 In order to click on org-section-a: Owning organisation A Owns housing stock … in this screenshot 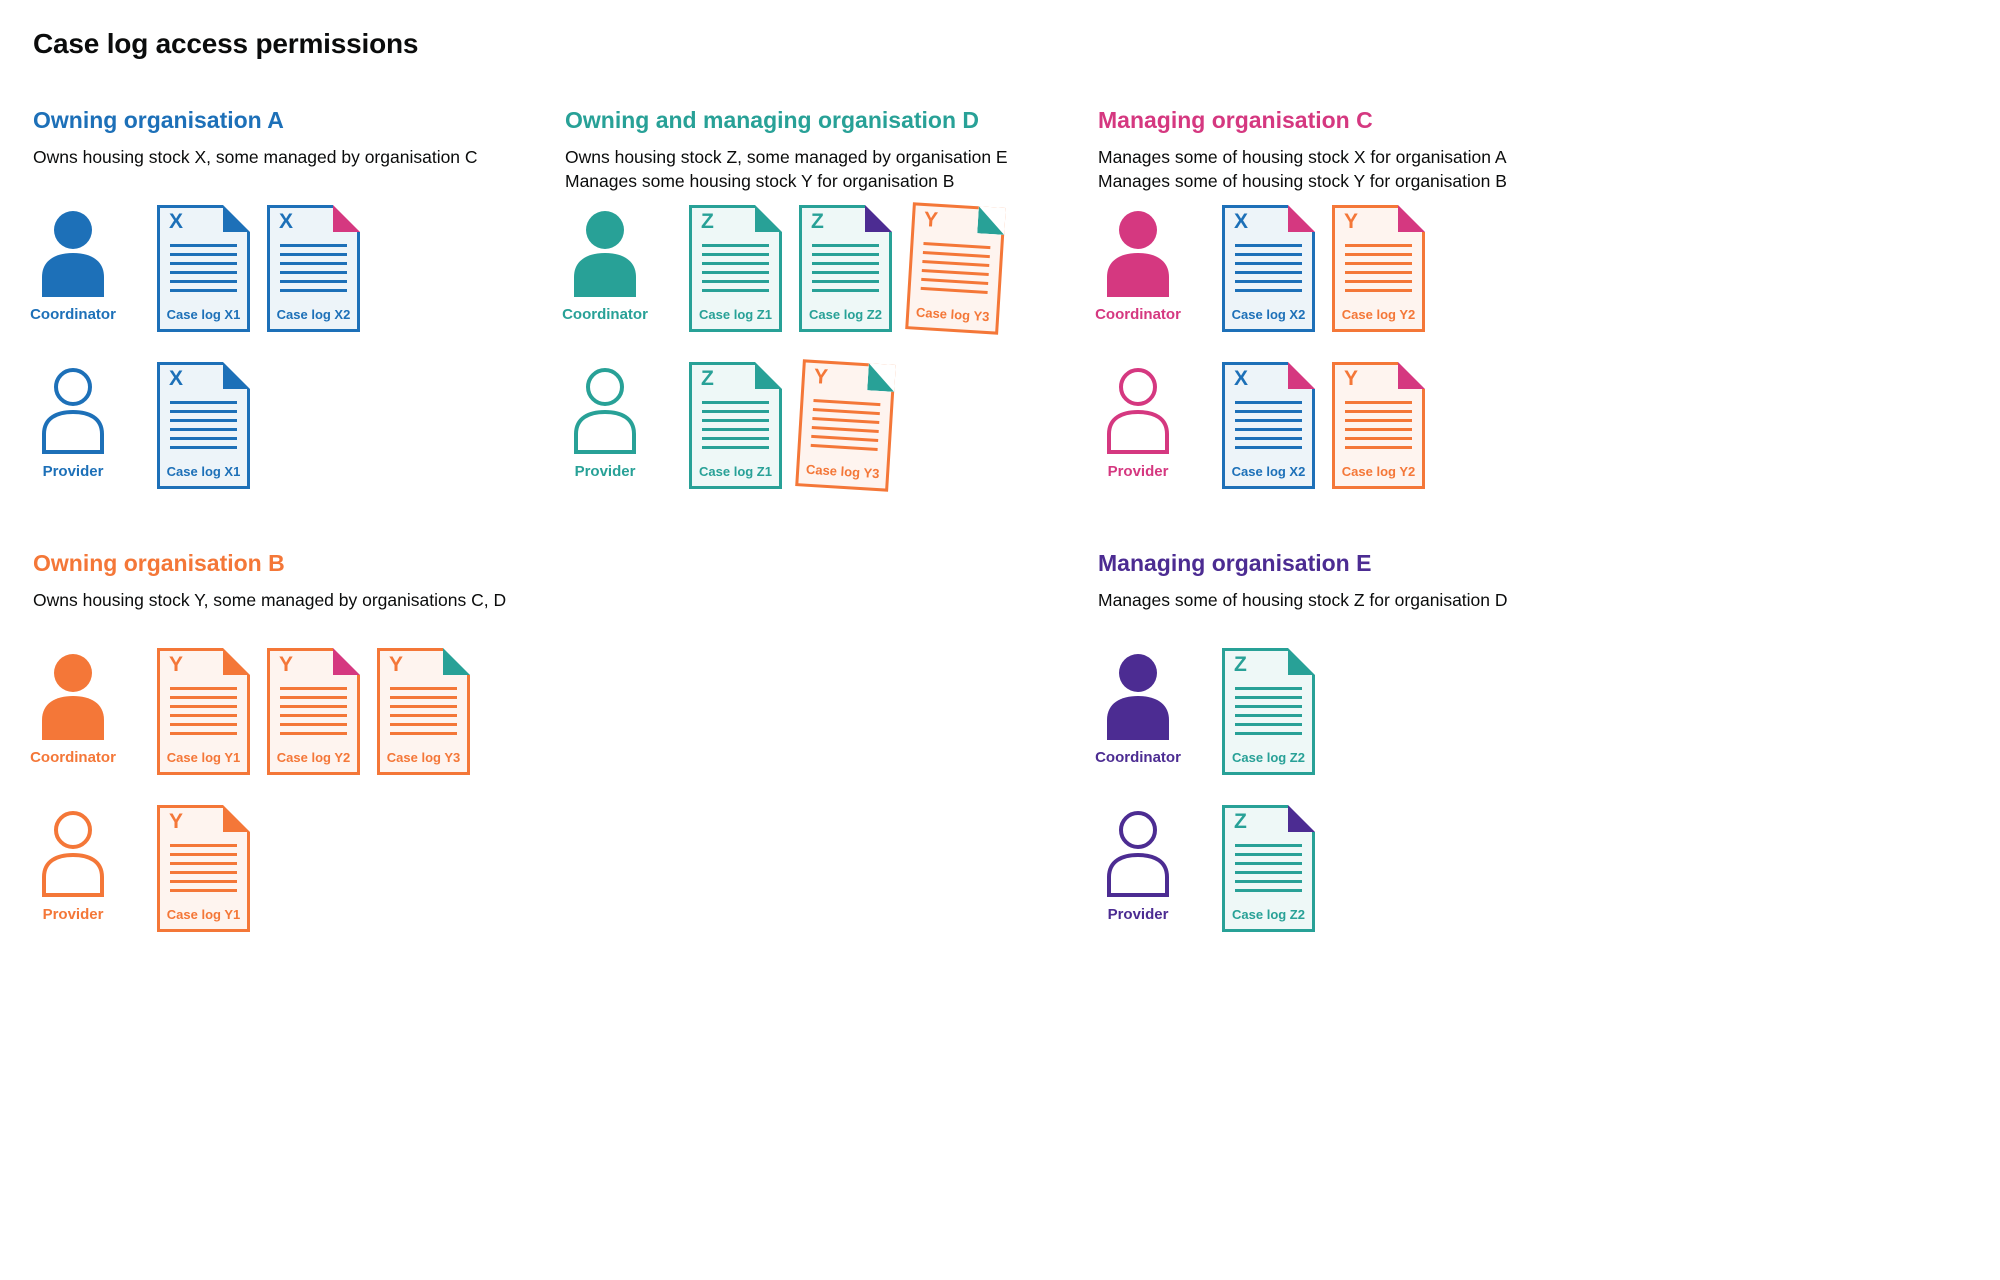, I will do `click(291, 297)`.